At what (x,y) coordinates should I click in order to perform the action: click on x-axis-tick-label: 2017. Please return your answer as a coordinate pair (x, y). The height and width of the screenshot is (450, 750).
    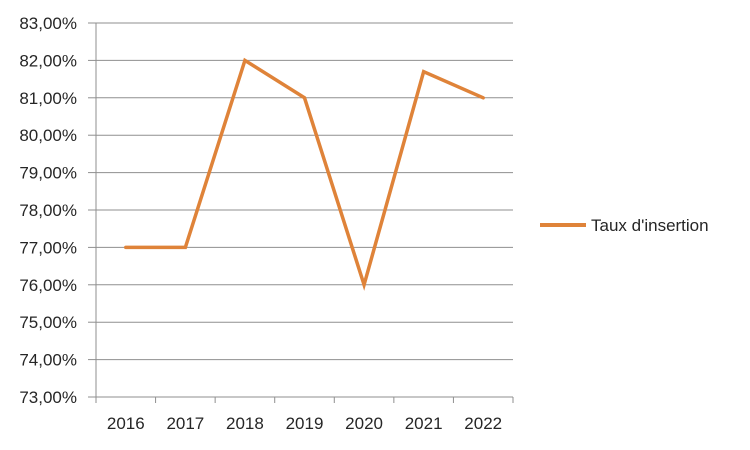
    Looking at the image, I should click on (185, 423).